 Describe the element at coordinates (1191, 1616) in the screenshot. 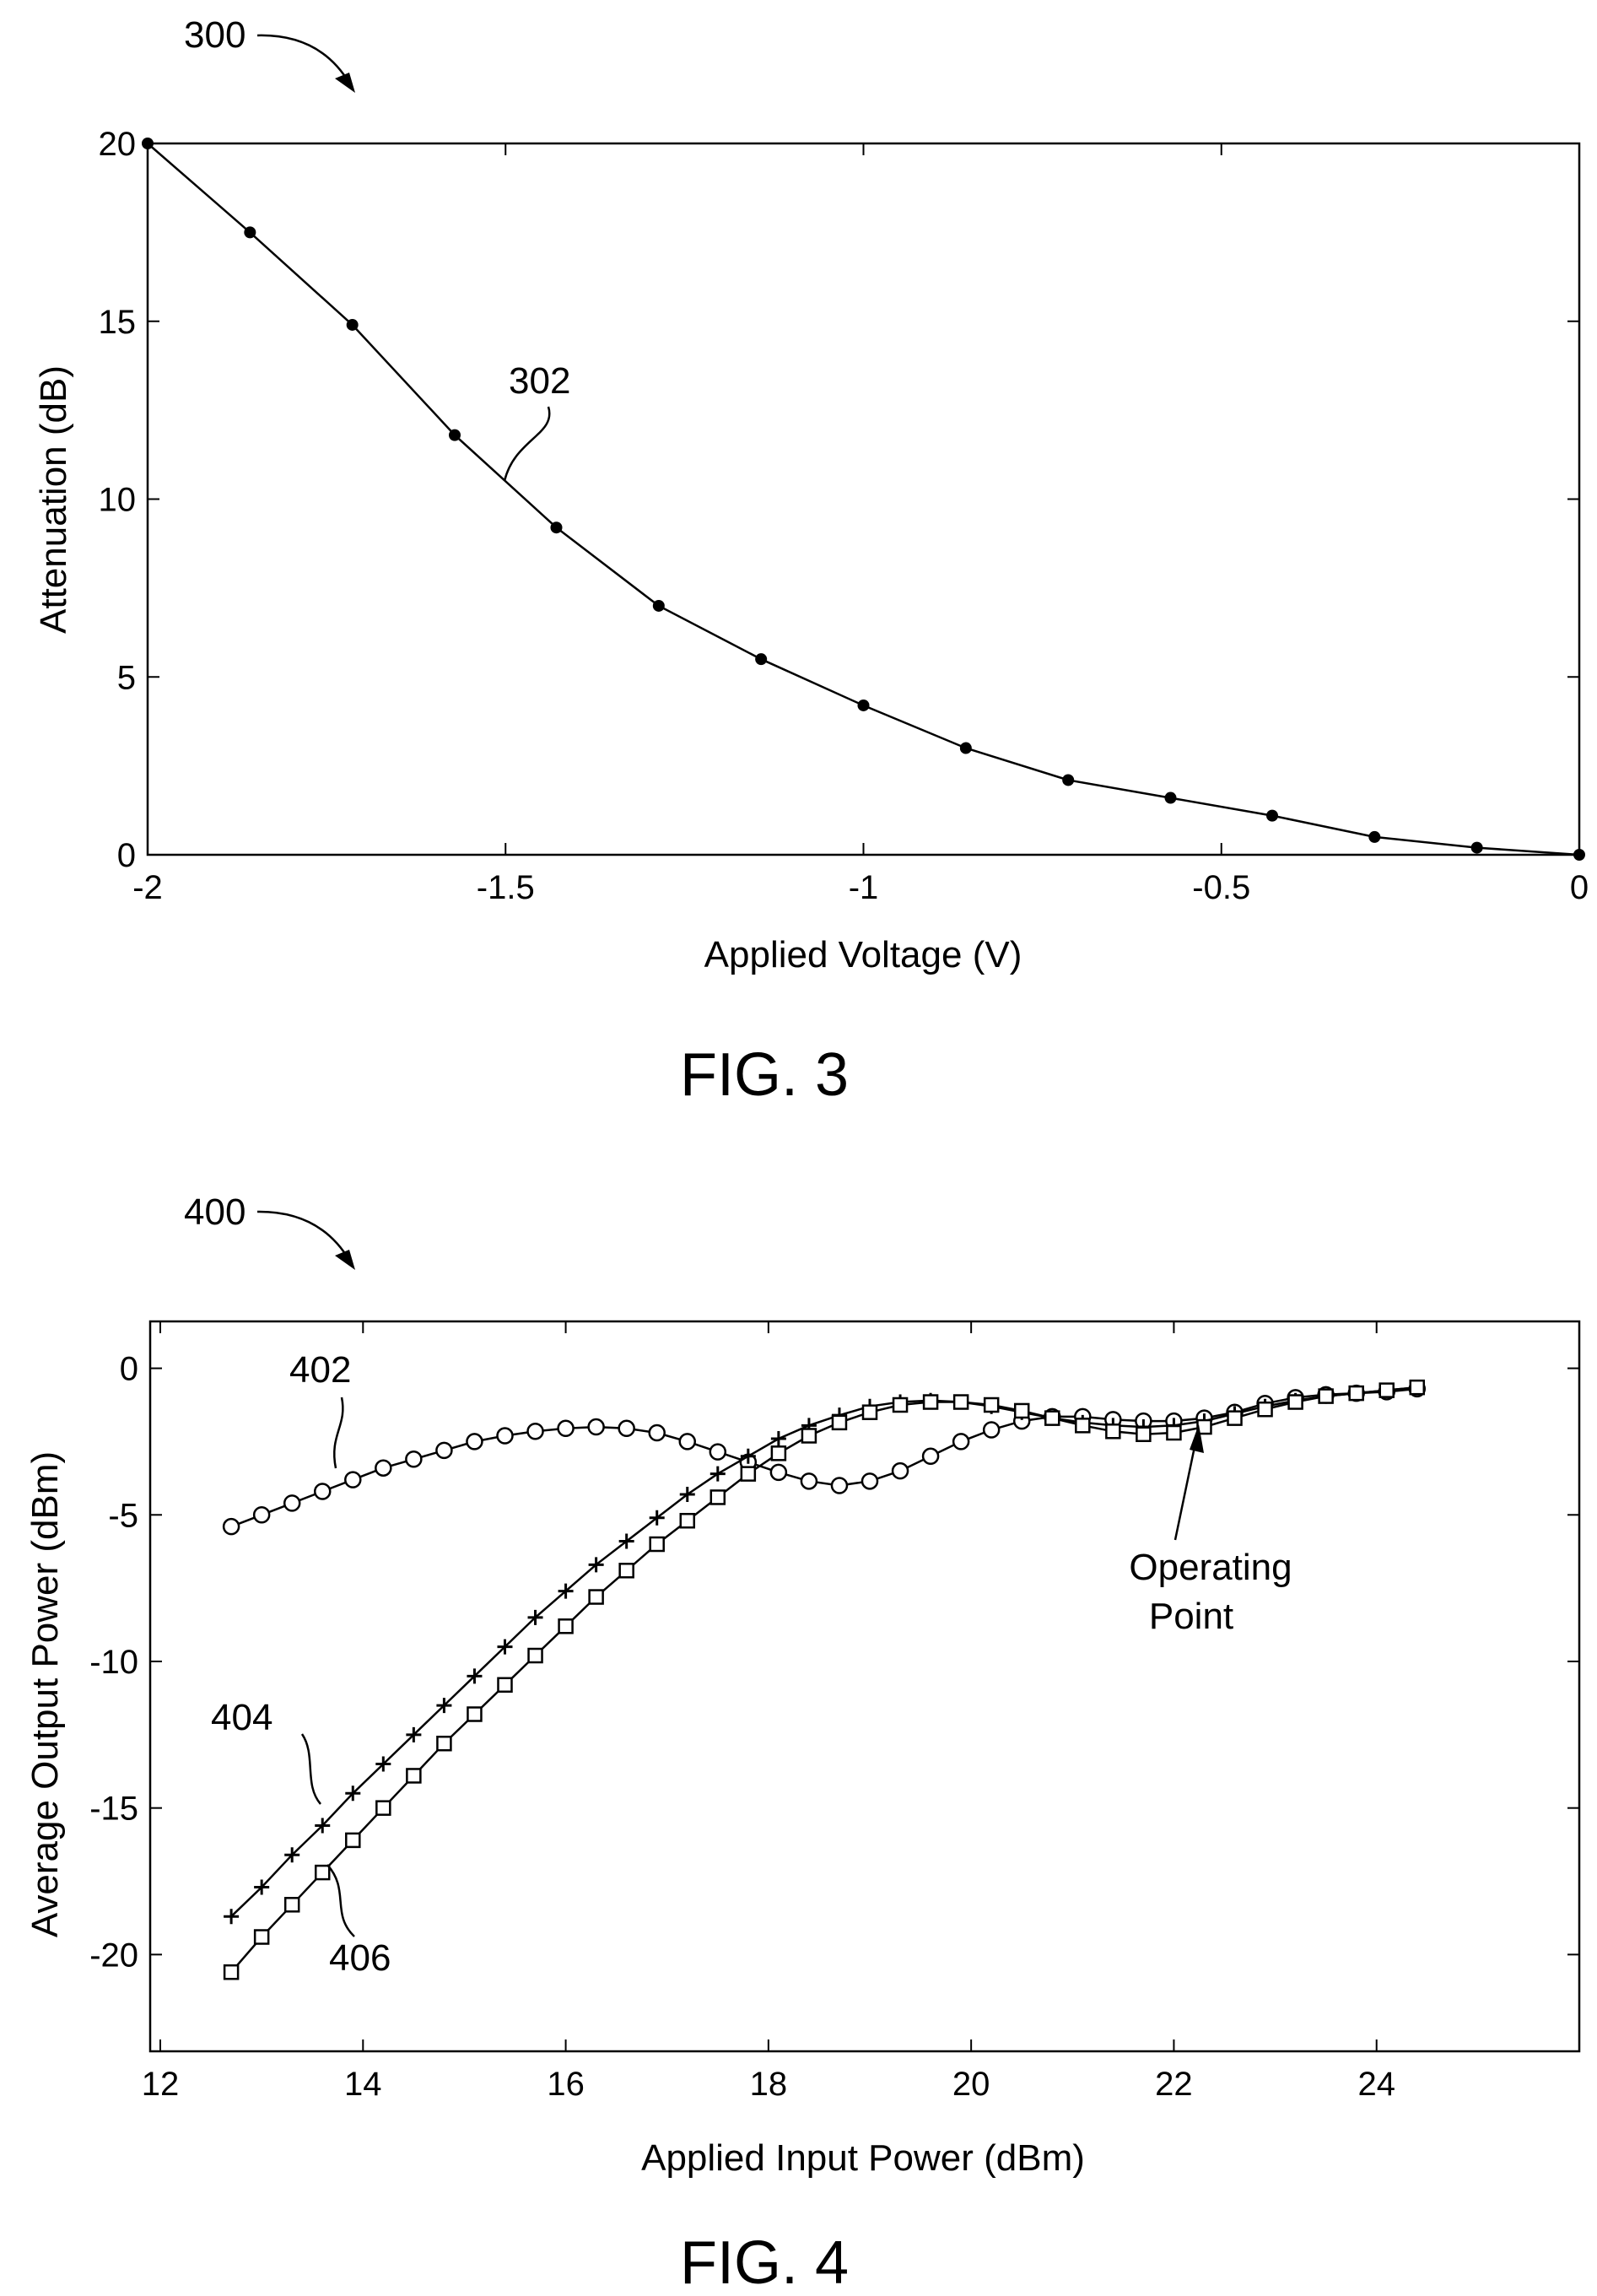

I see `fig4-operating-point-label-line2: Point` at that location.